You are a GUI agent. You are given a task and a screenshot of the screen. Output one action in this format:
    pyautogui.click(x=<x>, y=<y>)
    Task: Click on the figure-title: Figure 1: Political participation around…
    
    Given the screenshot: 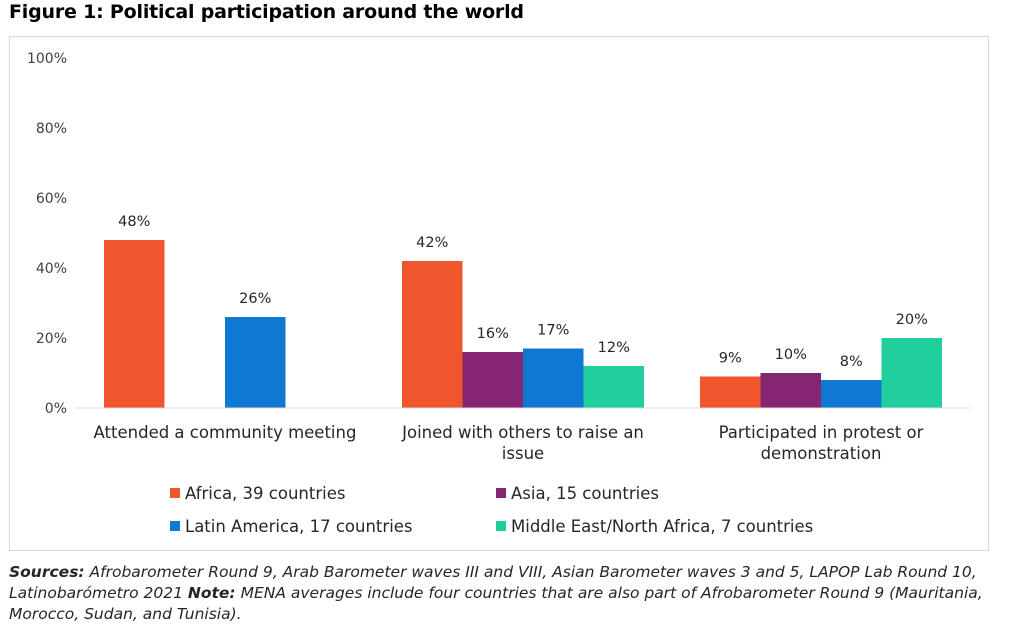 What is the action you would take?
    pyautogui.click(x=266, y=12)
    